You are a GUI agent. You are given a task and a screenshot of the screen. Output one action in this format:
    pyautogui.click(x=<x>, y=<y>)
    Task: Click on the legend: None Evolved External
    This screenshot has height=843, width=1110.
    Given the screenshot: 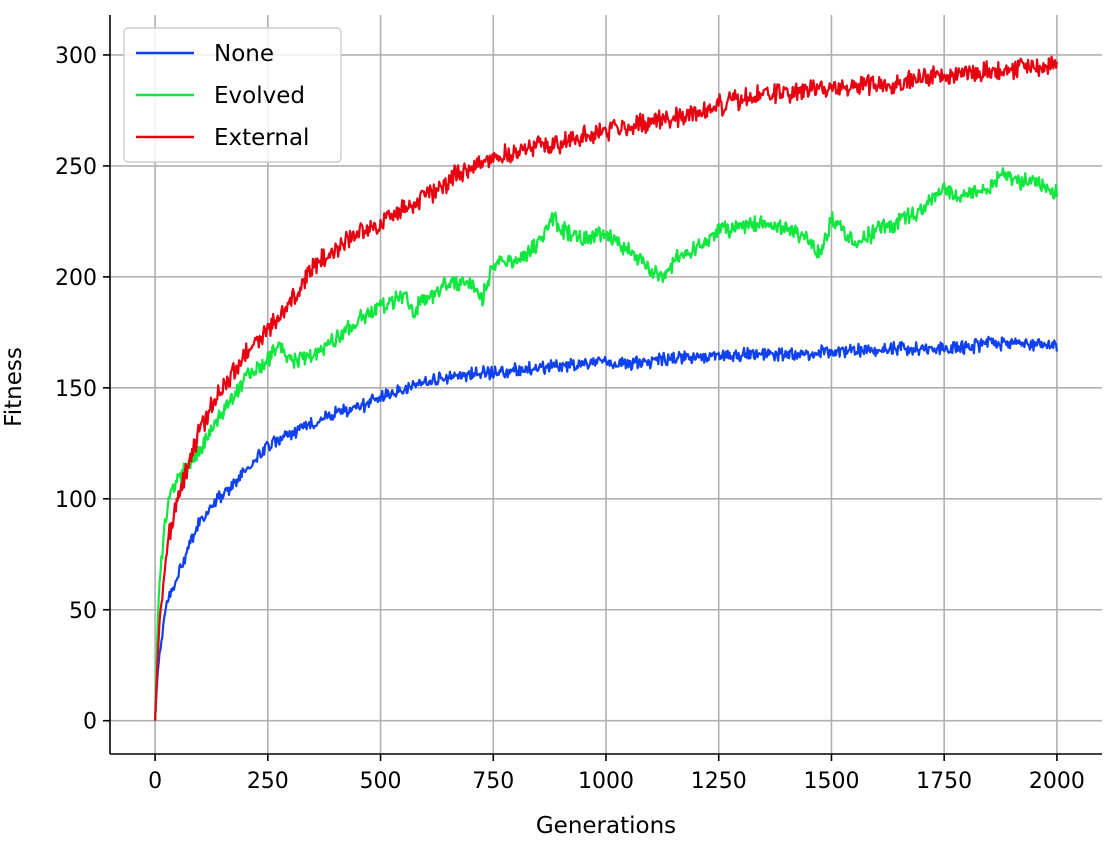 What is the action you would take?
    pyautogui.click(x=232, y=95)
    